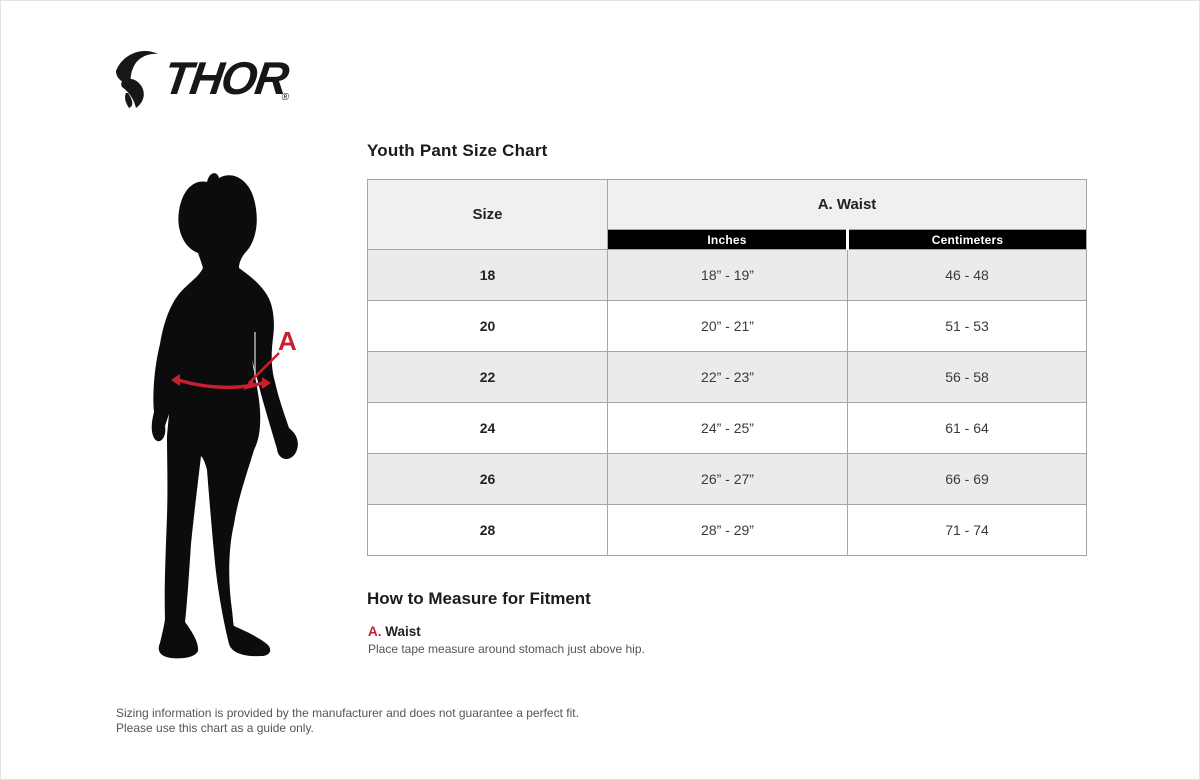  Describe the element at coordinates (285, 97) in the screenshot. I see `registered-trademark: ®` at that location.